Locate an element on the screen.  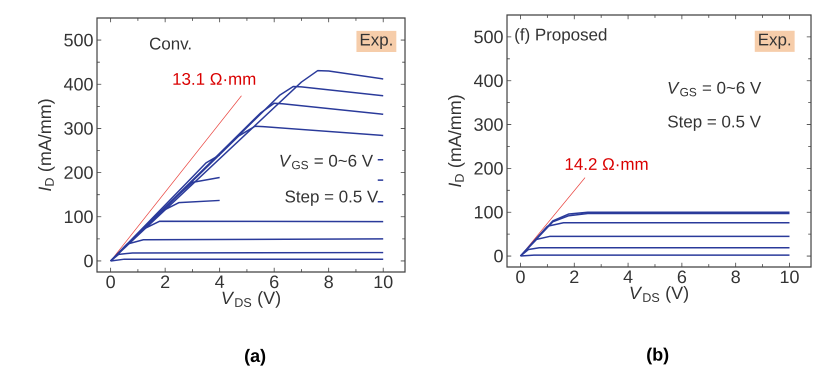
annotation: 14.2 Ω·mm is located at coordinates (607, 164).